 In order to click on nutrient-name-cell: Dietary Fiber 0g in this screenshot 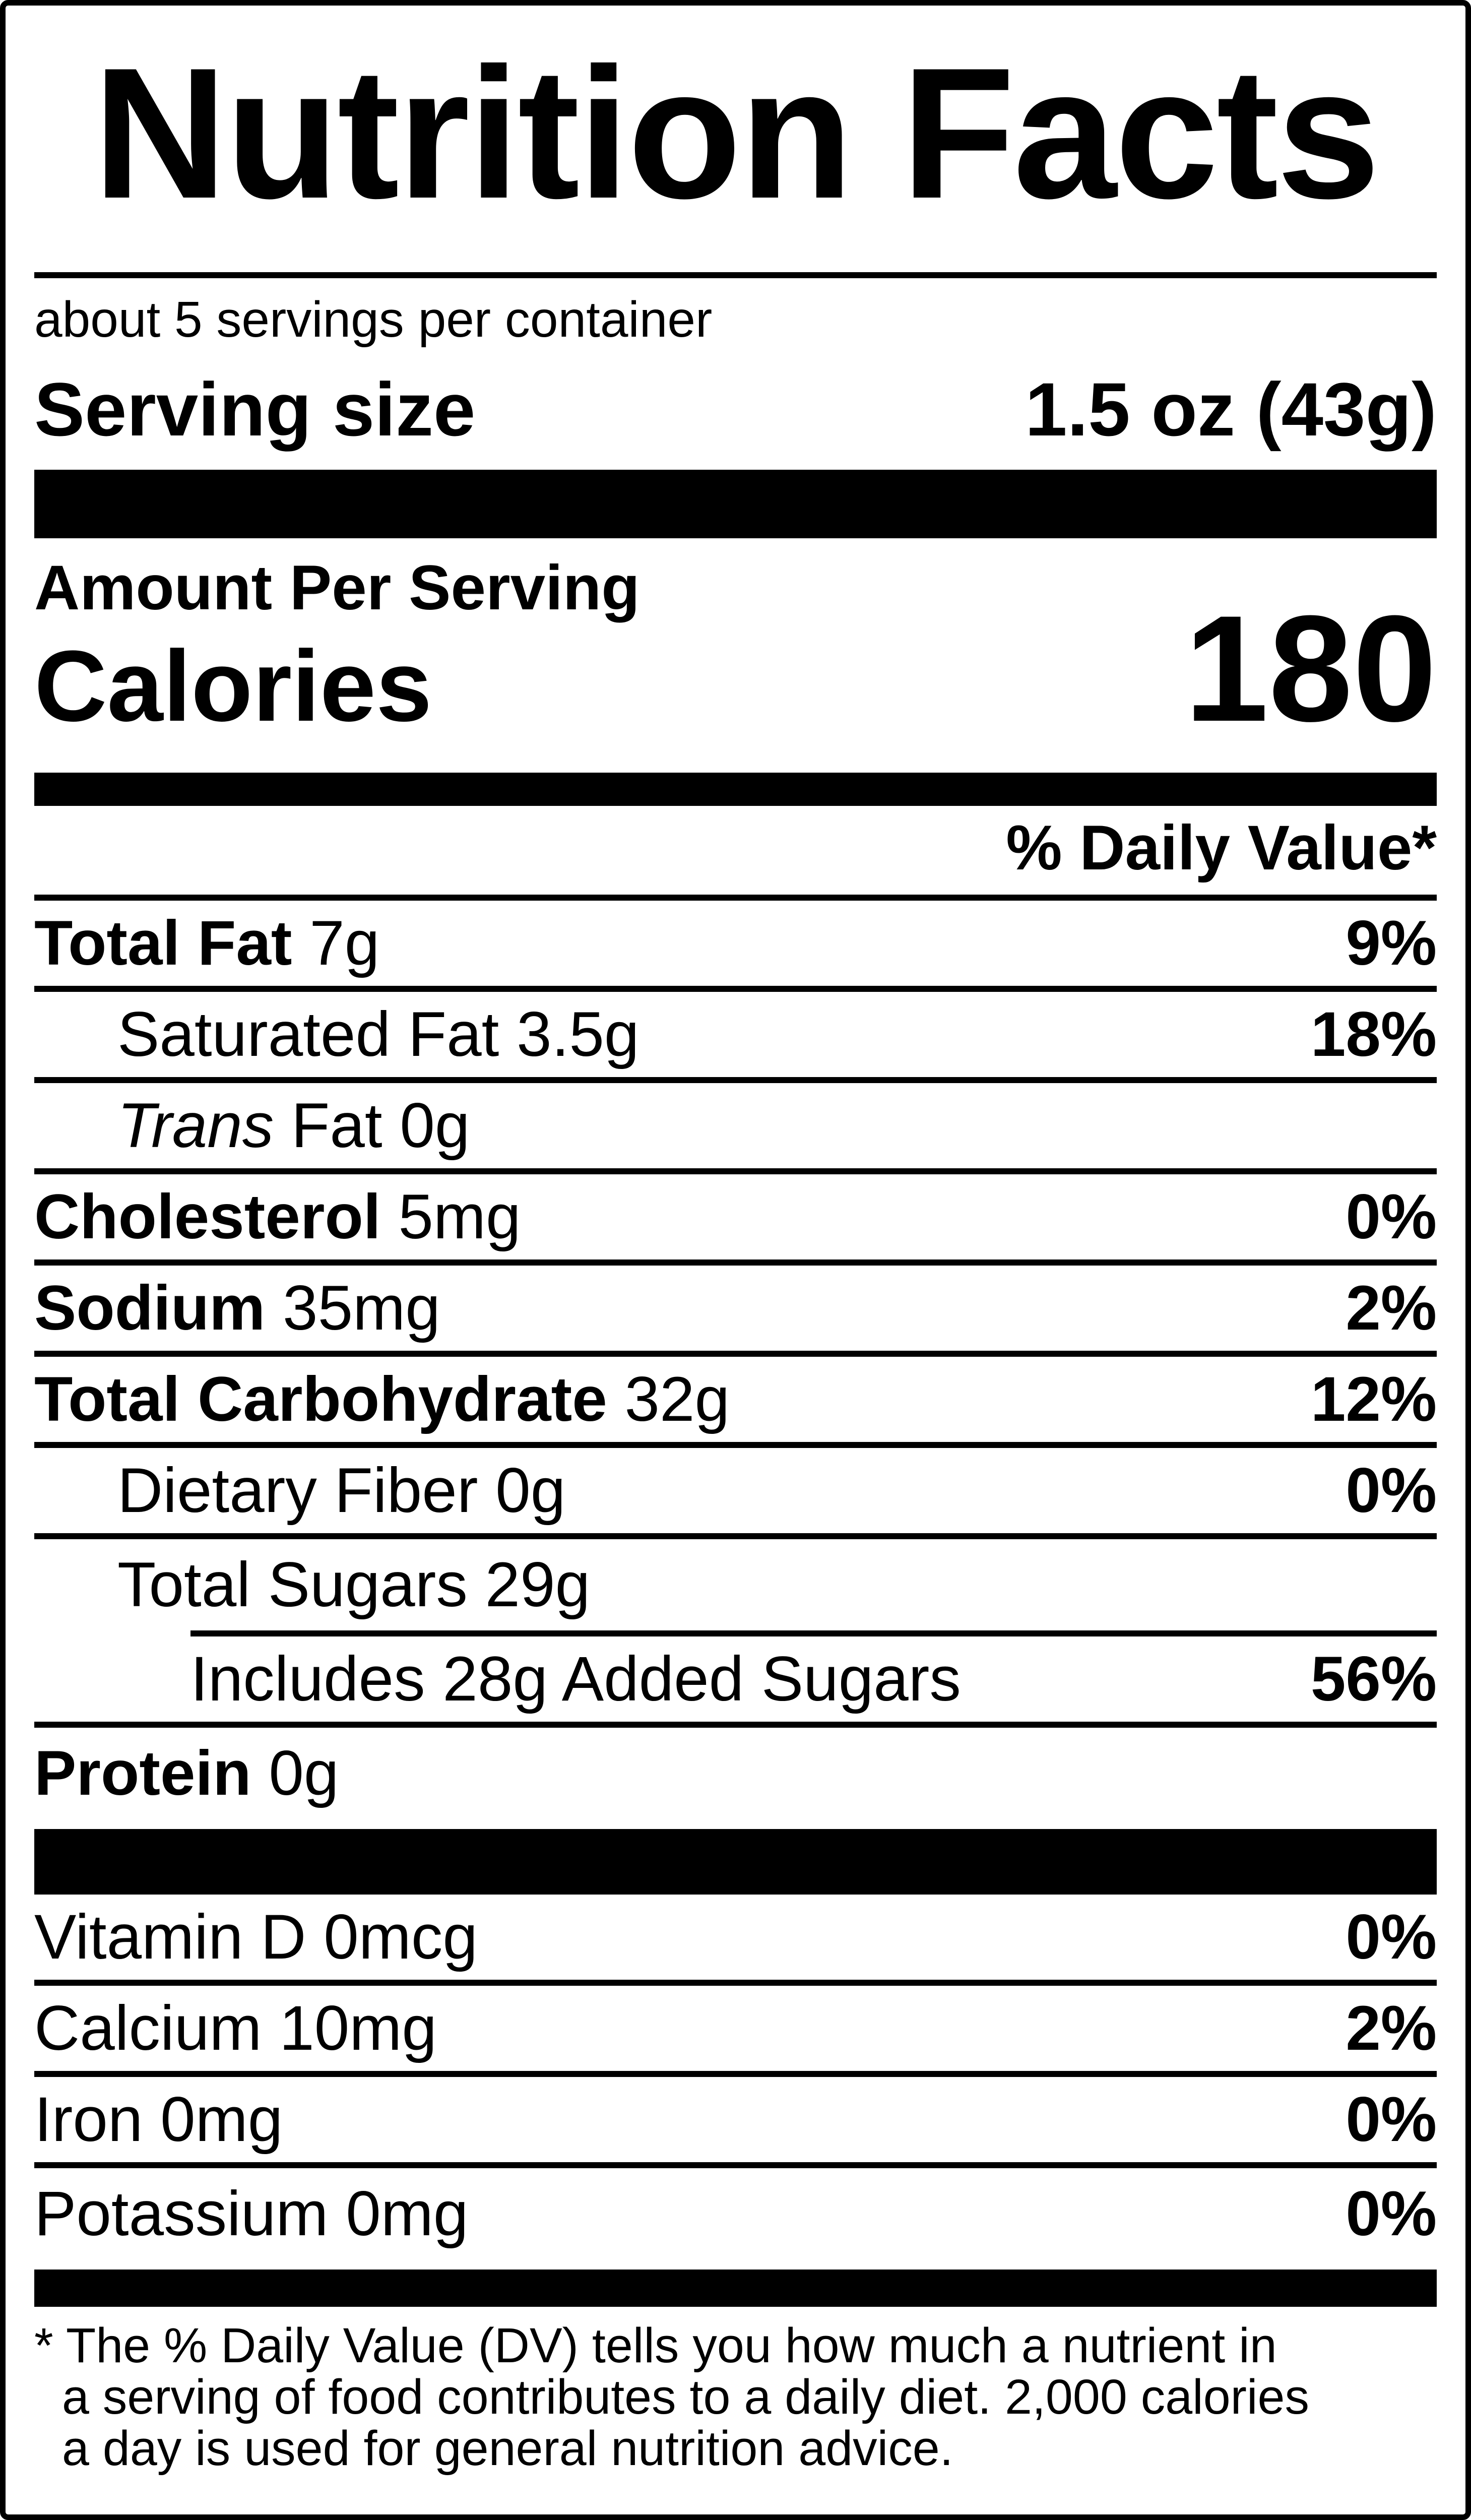, I will do `click(299, 1490)`.